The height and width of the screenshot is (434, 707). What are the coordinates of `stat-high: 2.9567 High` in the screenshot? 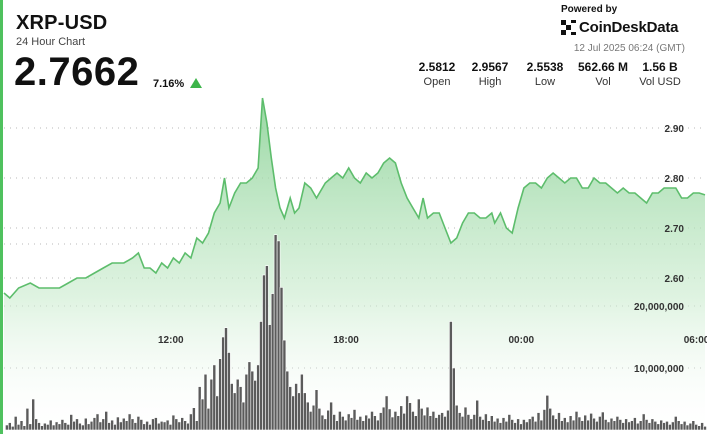 It's located at (490, 74).